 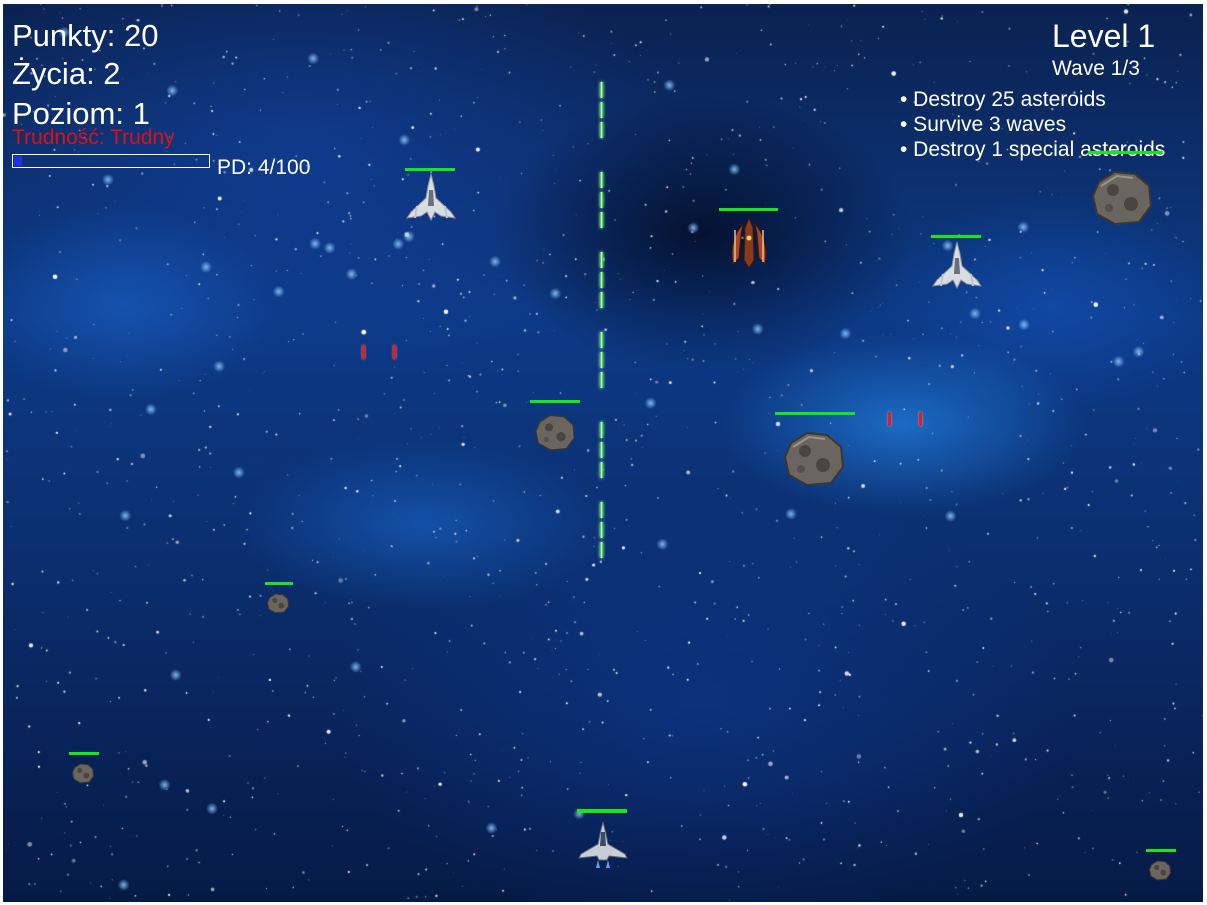 I want to click on objective-item: • Destroy 1 special asteroids, so click(x=1033, y=149).